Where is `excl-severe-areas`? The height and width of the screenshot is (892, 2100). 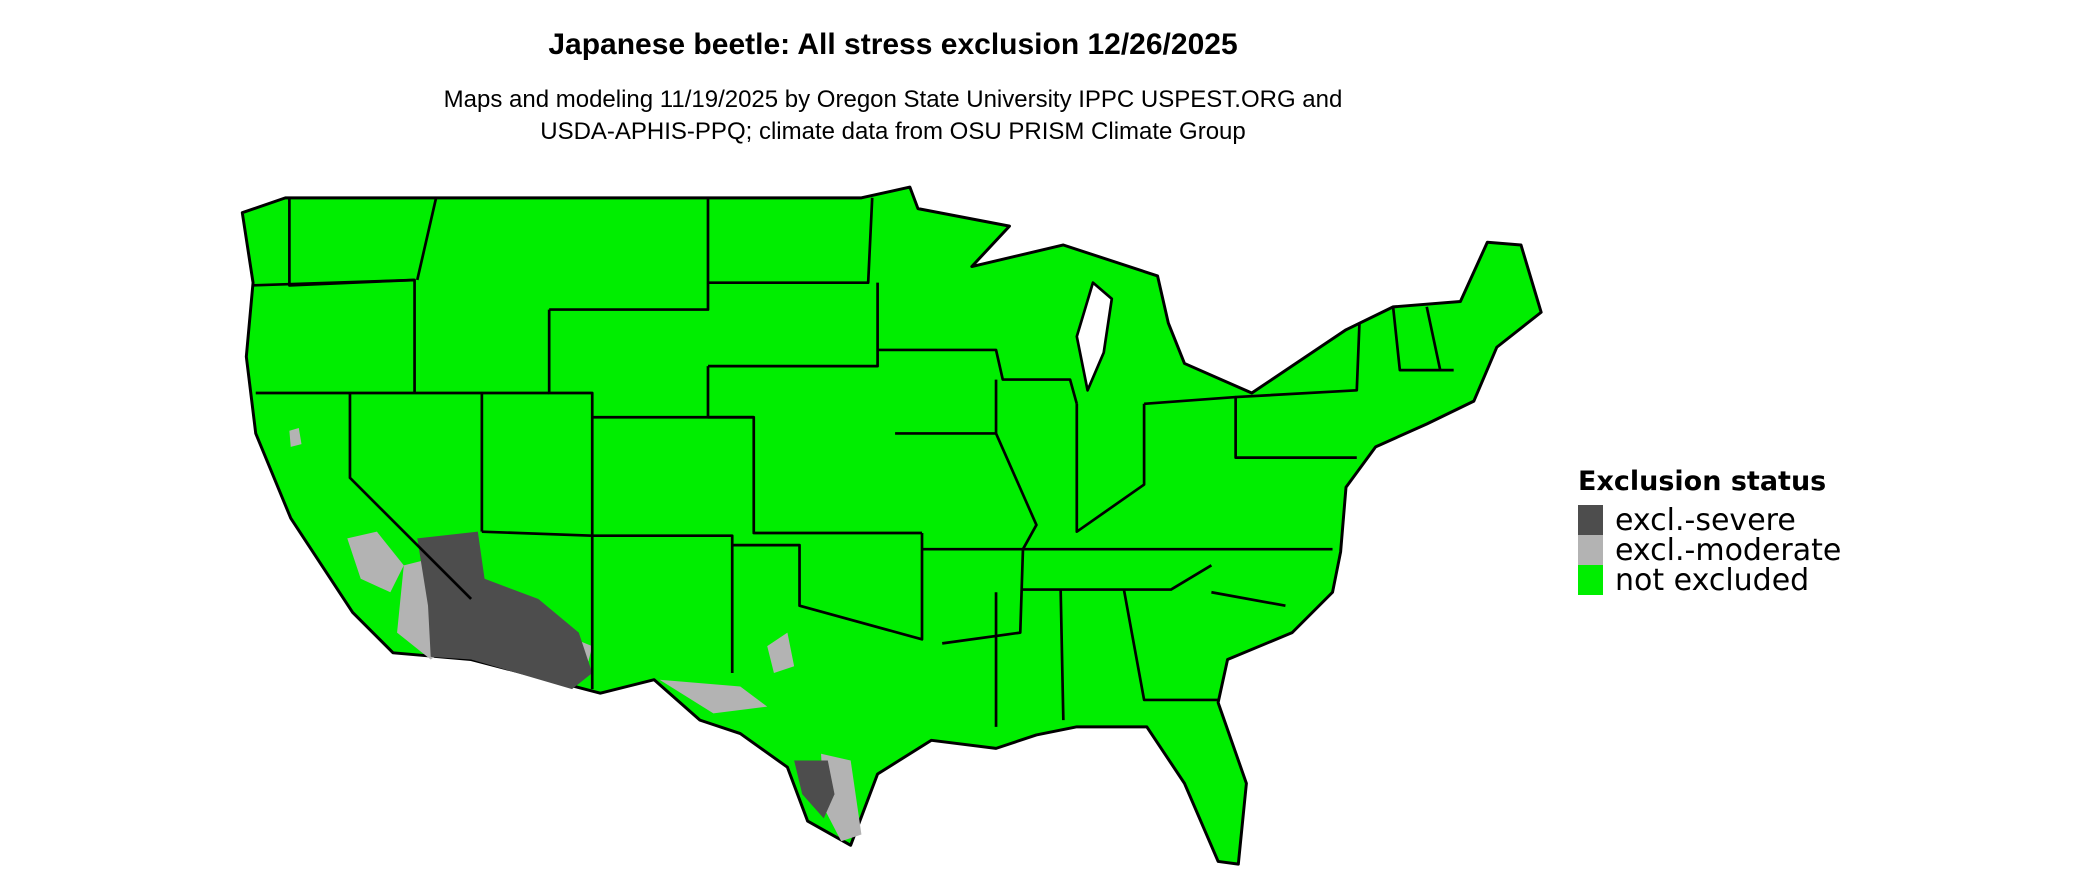 excl-severe-areas is located at coordinates (626, 675).